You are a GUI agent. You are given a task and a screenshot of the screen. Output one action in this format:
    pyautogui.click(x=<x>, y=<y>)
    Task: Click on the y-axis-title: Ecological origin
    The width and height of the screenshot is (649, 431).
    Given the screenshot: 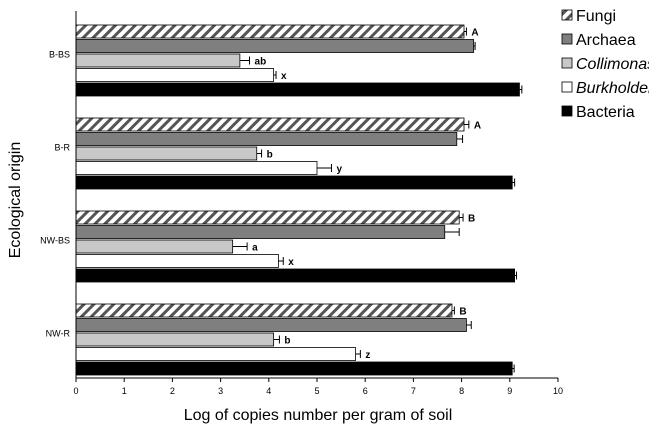 What is the action you would take?
    pyautogui.click(x=15, y=200)
    